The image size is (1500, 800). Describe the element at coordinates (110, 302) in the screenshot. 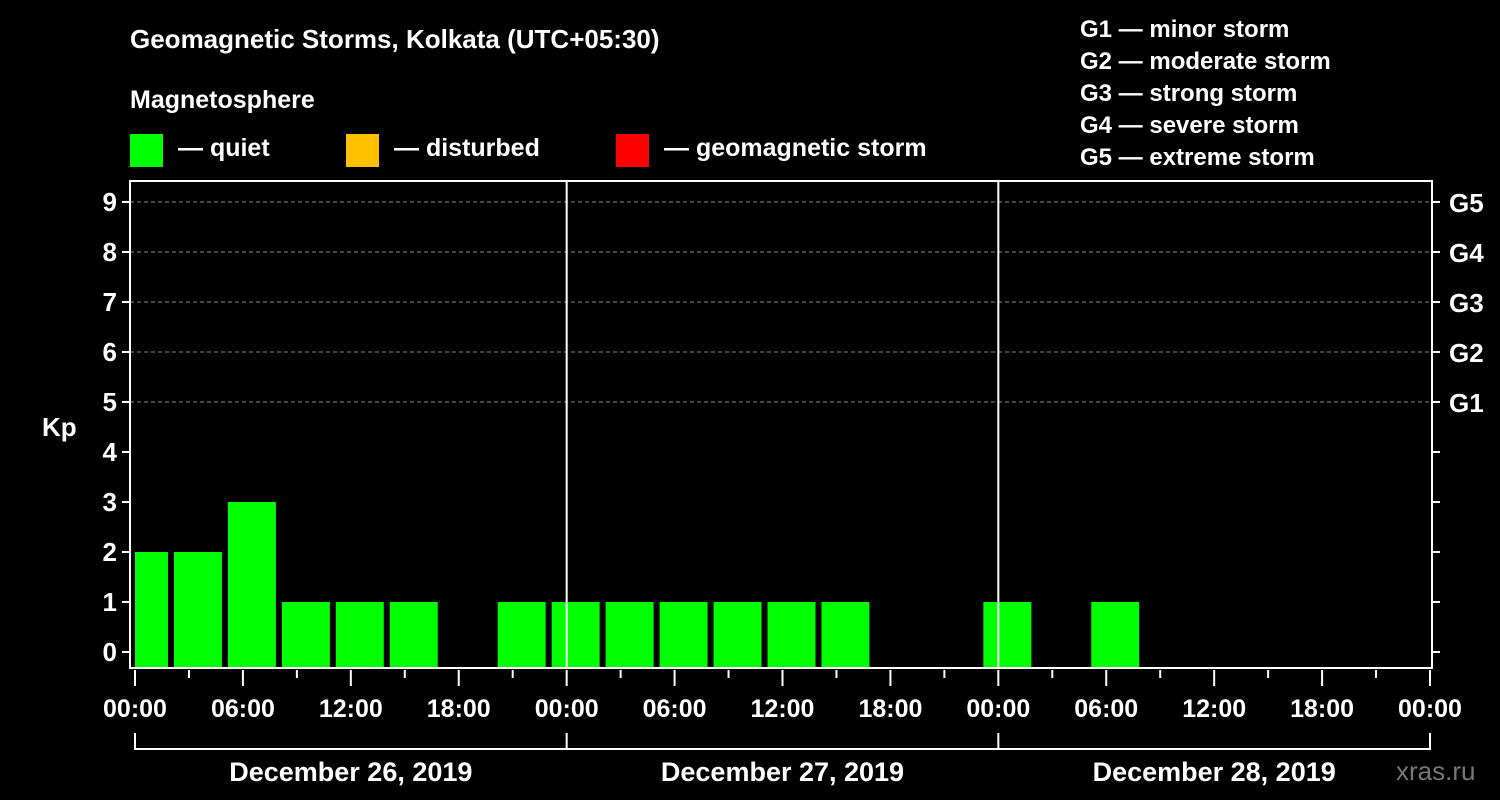

I see `y-tick-label: 7` at that location.